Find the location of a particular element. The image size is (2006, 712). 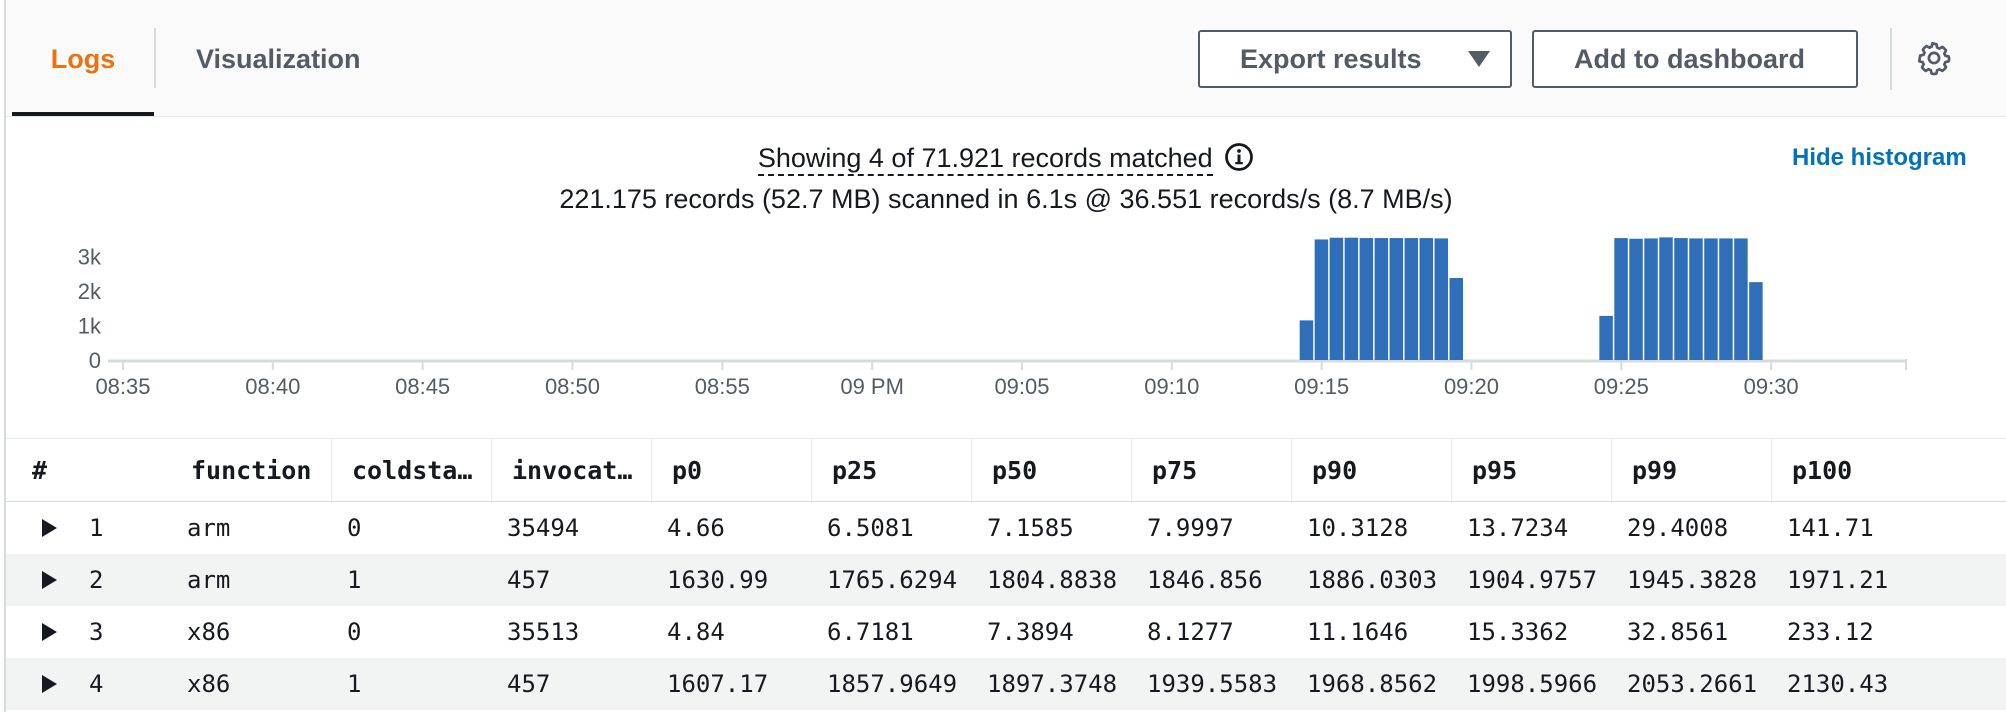

table-cell: 13.7234 is located at coordinates (1518, 528).